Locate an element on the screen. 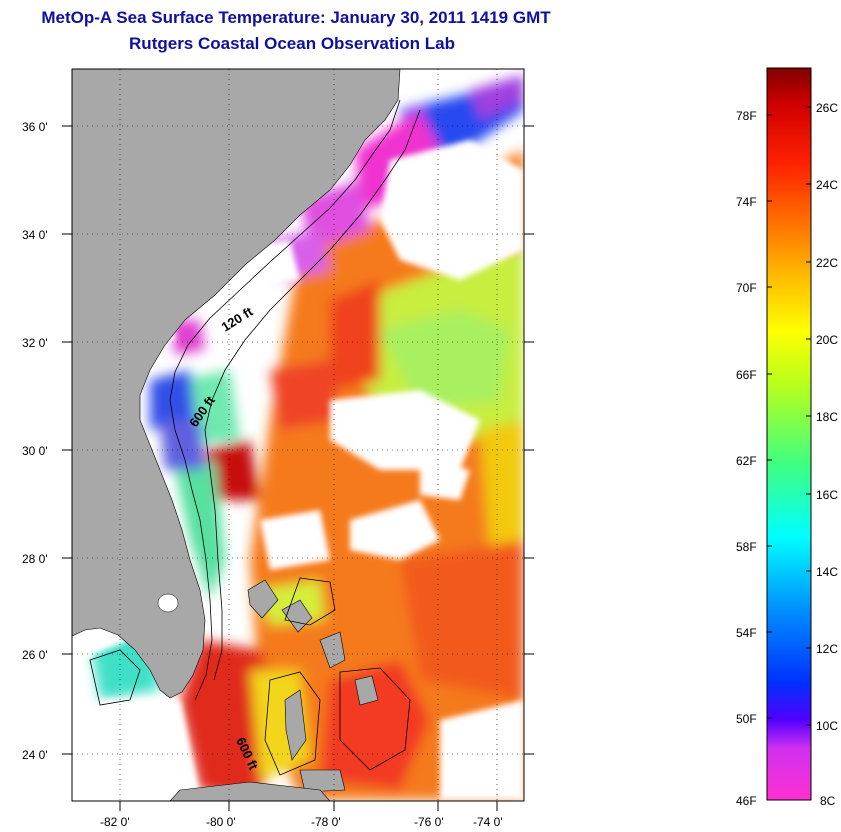 This screenshot has height=832, width=841. lat-label-32: 32 0' is located at coordinates (35, 343).